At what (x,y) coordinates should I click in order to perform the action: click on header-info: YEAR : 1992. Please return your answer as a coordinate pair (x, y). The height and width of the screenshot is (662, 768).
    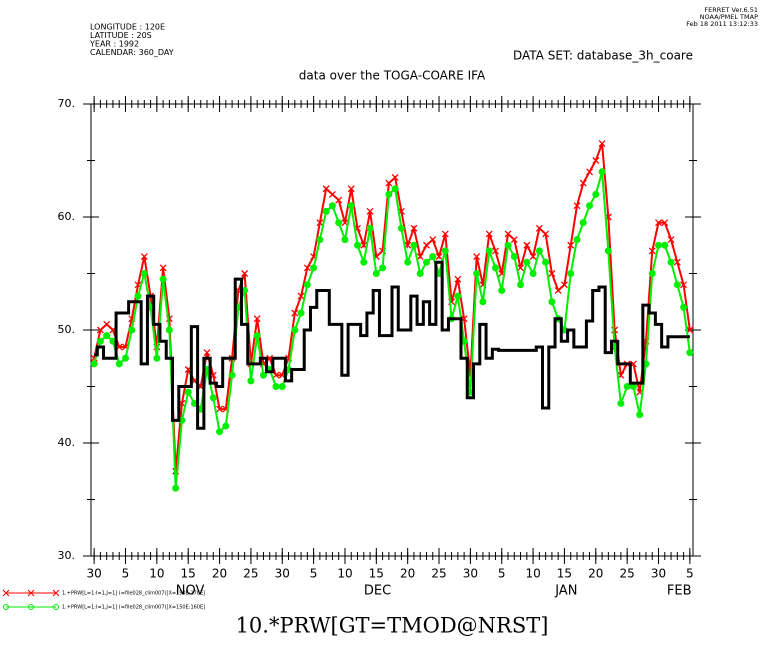
    Looking at the image, I should click on (114, 44).